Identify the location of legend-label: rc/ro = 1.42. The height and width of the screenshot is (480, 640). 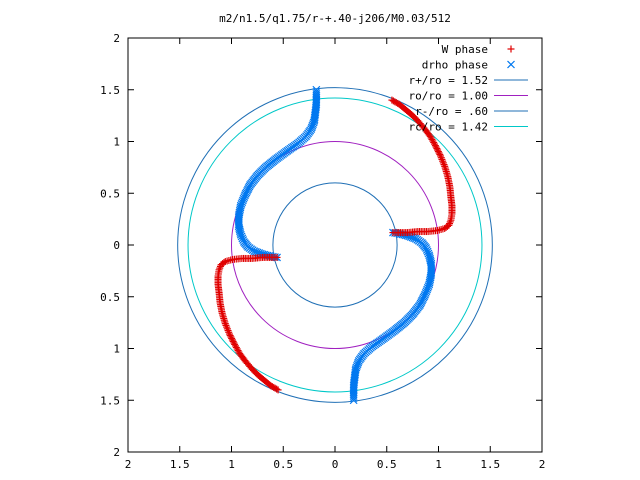
(448, 127).